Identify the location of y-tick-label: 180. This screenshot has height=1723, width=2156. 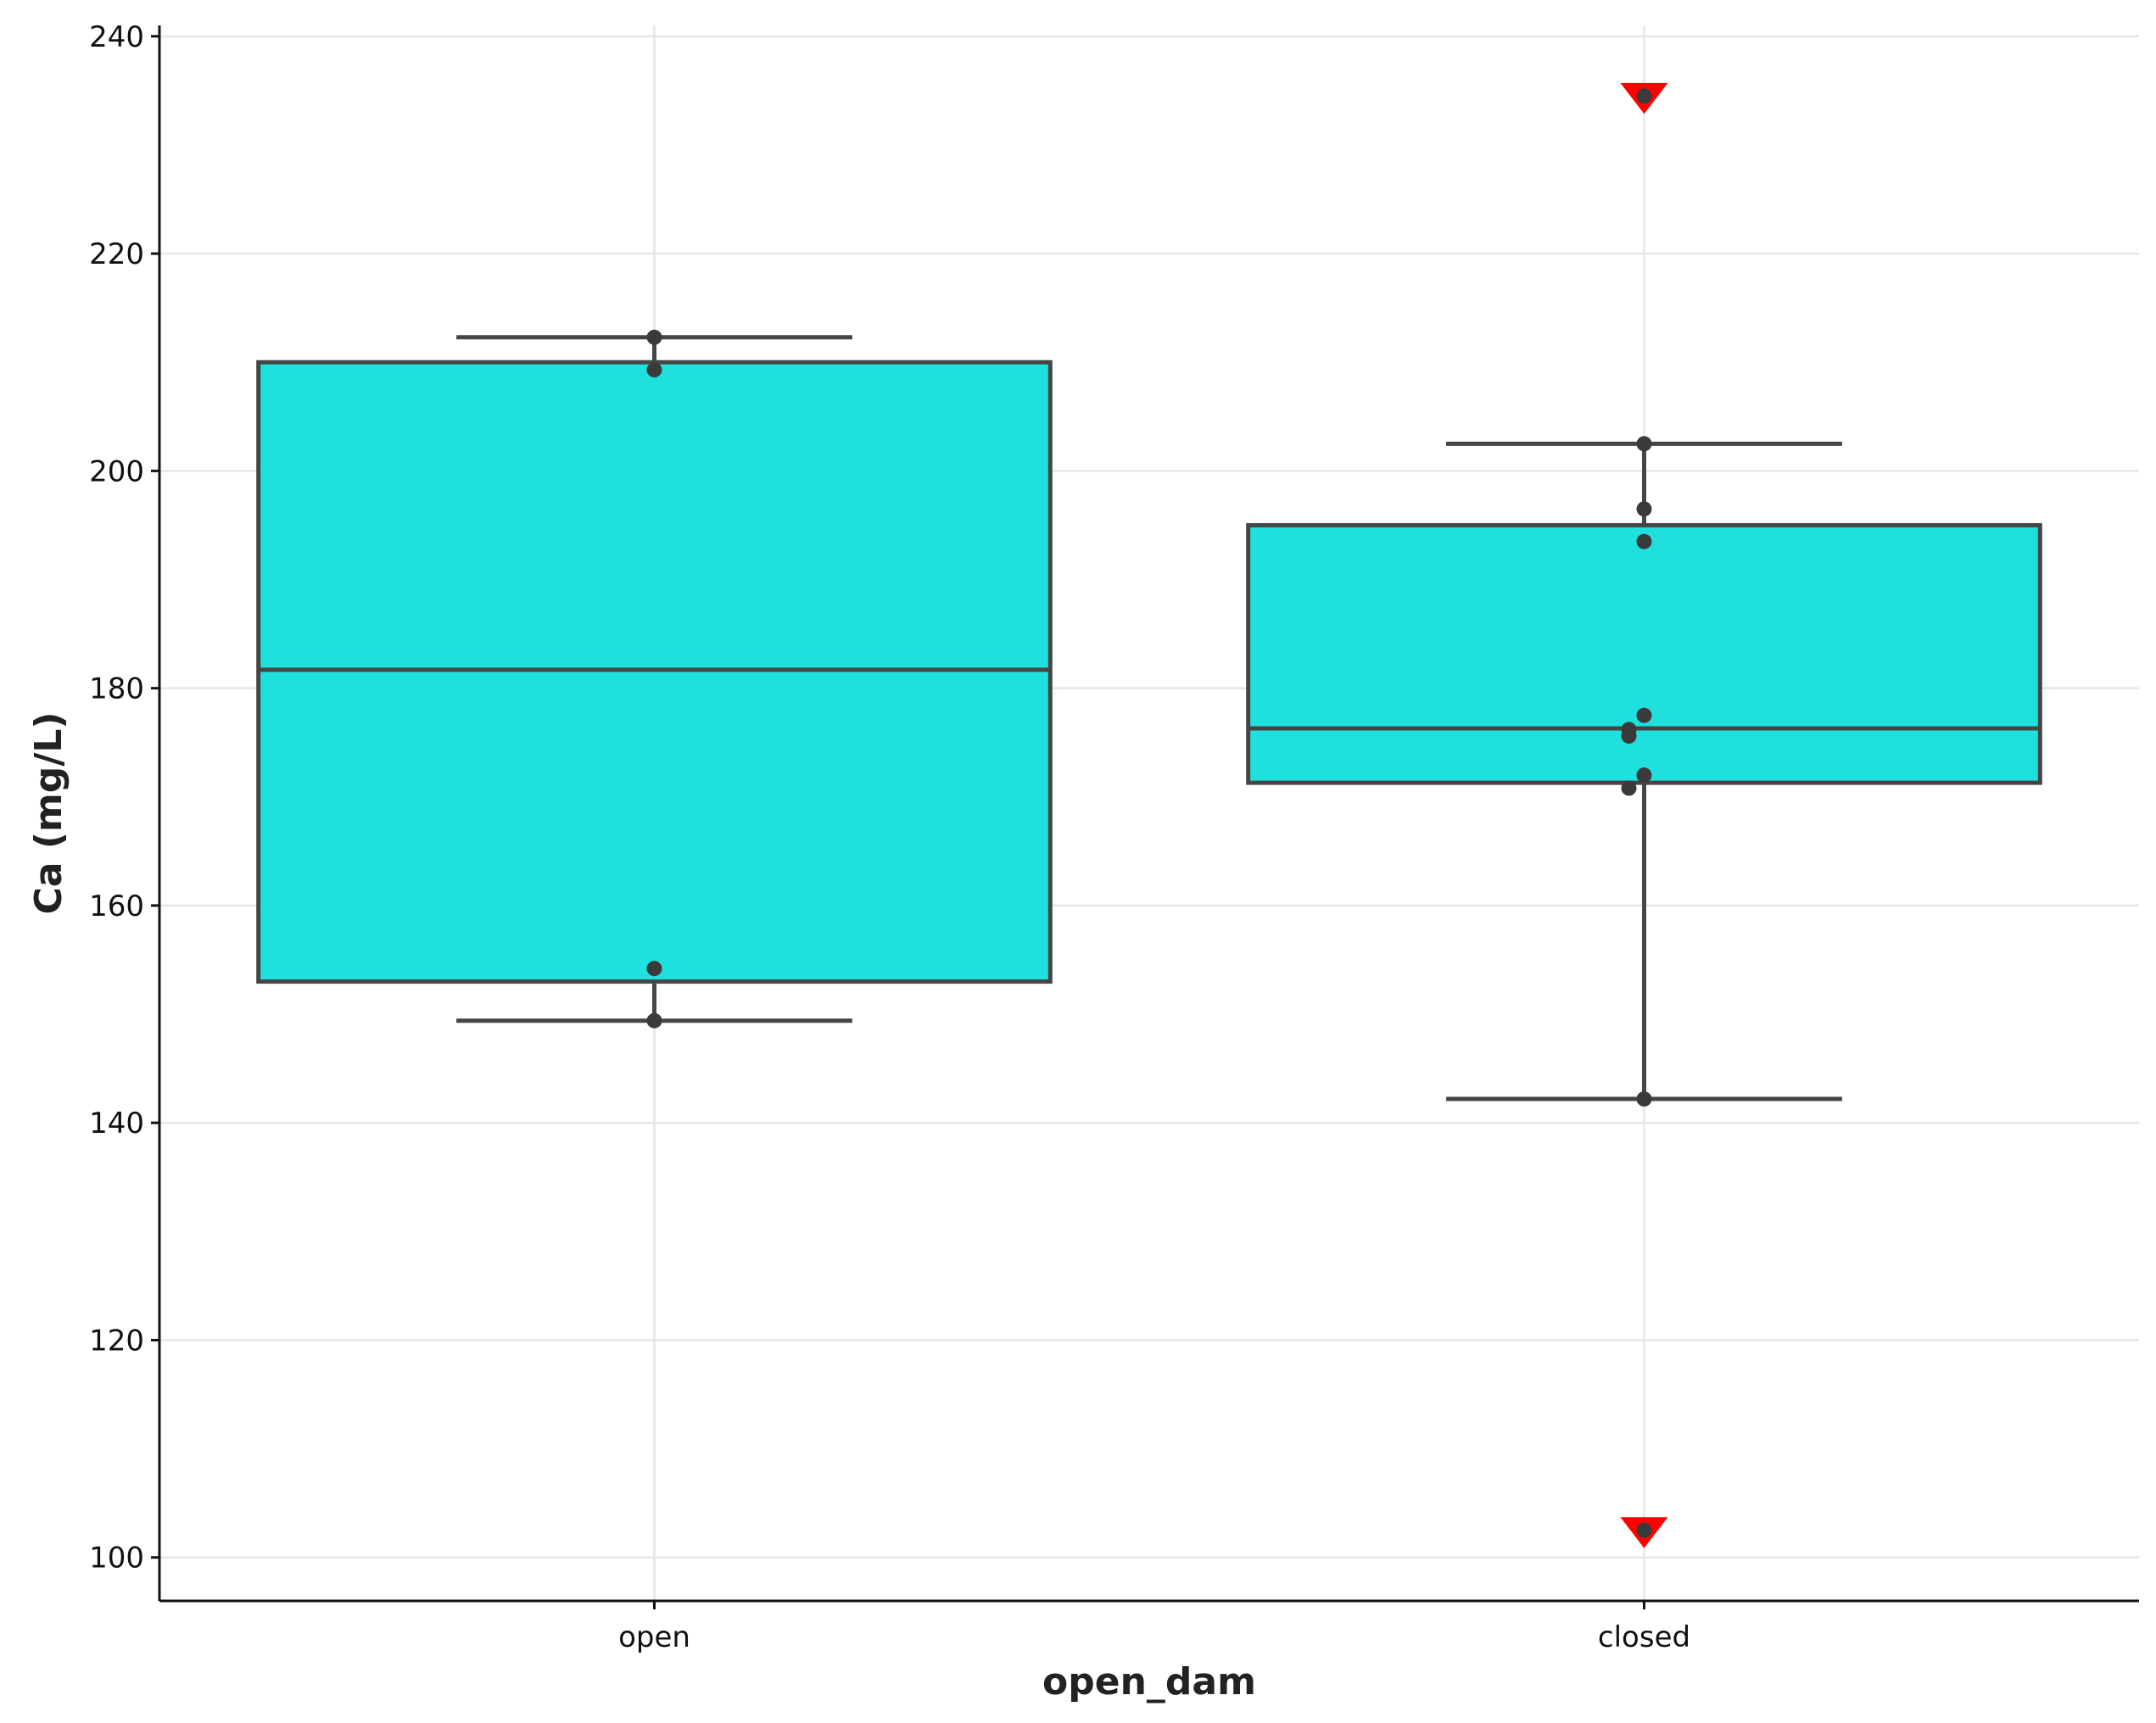
(116, 689).